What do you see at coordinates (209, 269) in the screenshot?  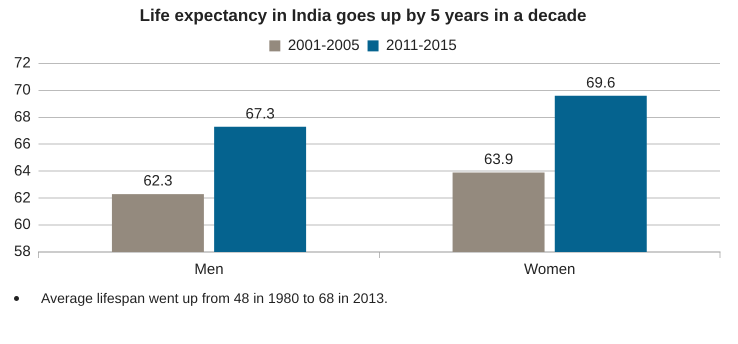 I see `x-tick-label: Men` at bounding box center [209, 269].